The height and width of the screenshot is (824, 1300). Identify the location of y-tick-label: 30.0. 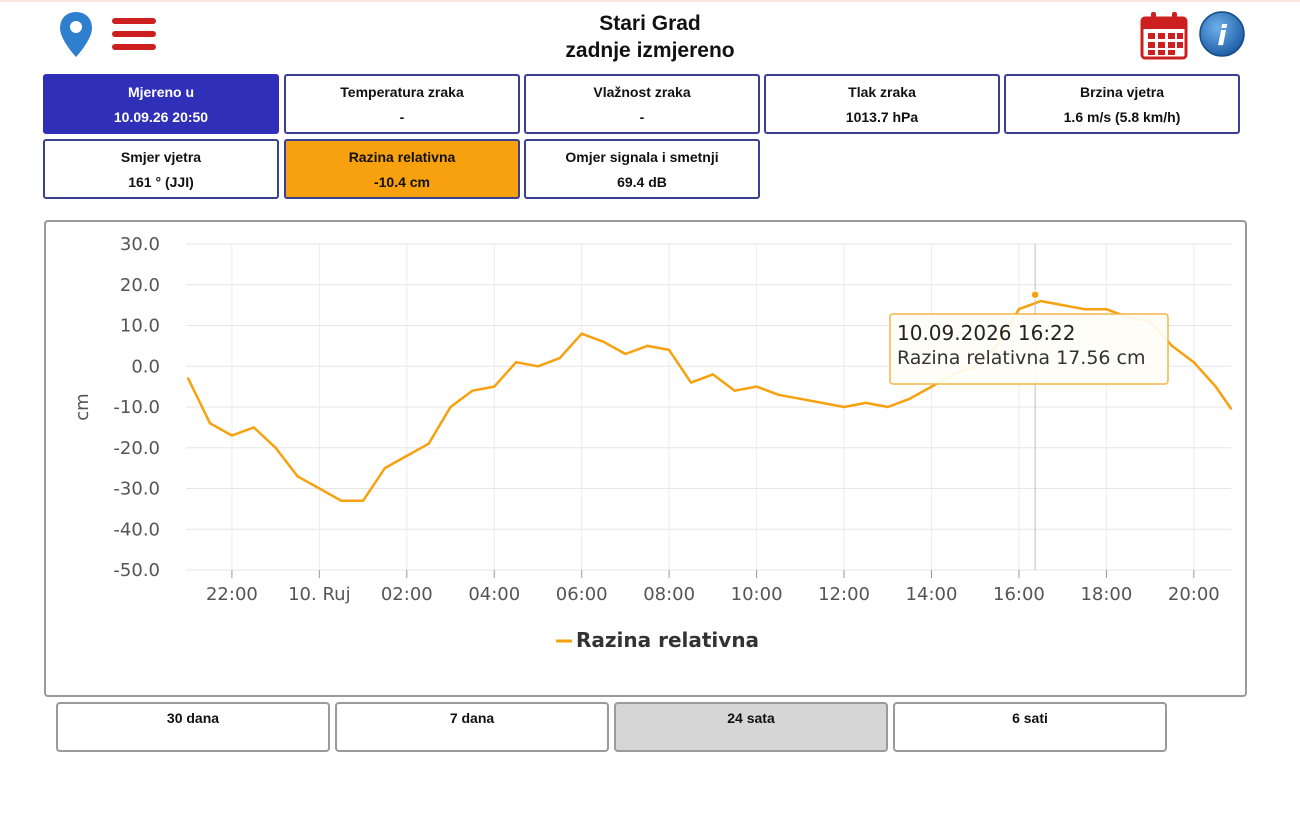
(140, 244).